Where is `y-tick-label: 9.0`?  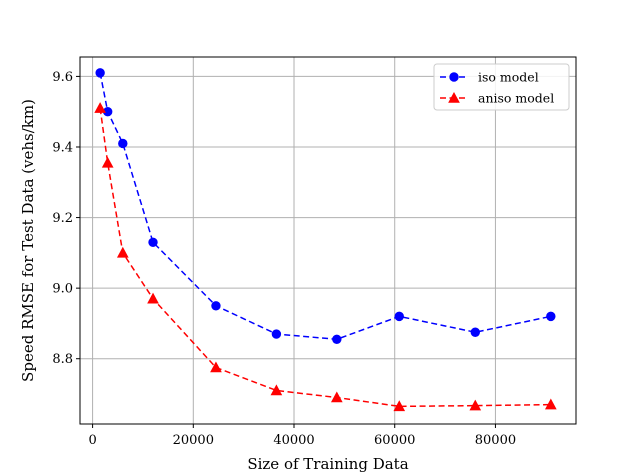
y-tick-label: 9.0 is located at coordinates (62, 289).